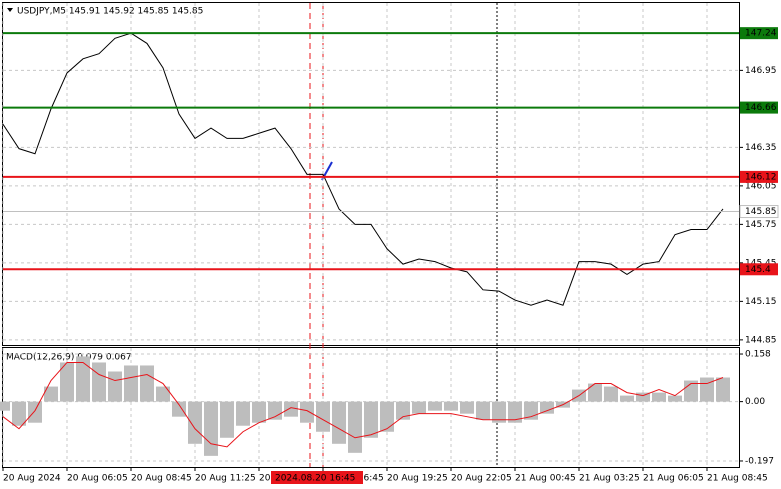 This screenshot has height=489, width=781. What do you see at coordinates (10, 10) in the screenshot?
I see `menu-triangle` at bounding box center [10, 10].